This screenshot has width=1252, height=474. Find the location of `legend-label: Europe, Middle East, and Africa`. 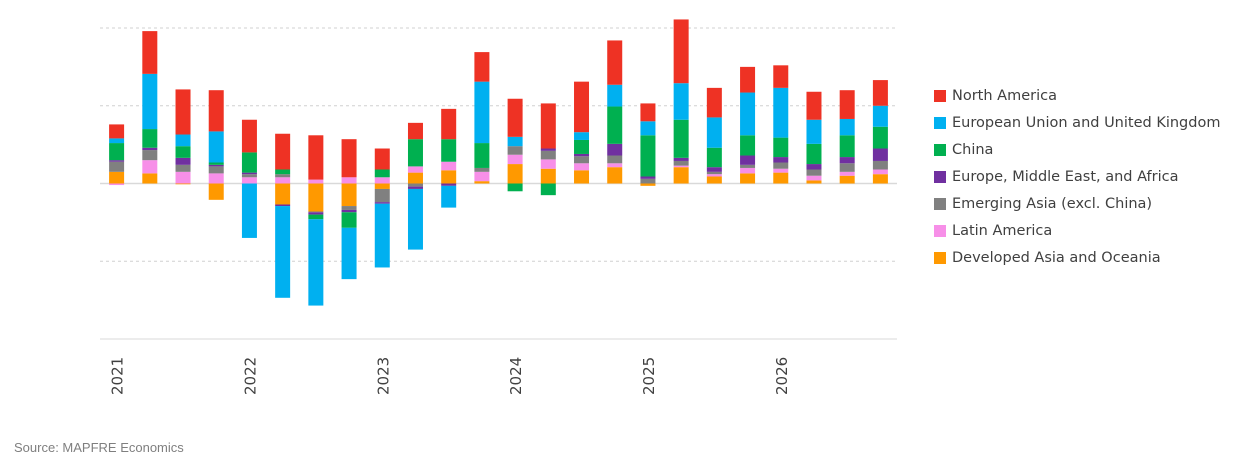

legend-label: Europe, Middle East, and Africa is located at coordinates (1065, 176).